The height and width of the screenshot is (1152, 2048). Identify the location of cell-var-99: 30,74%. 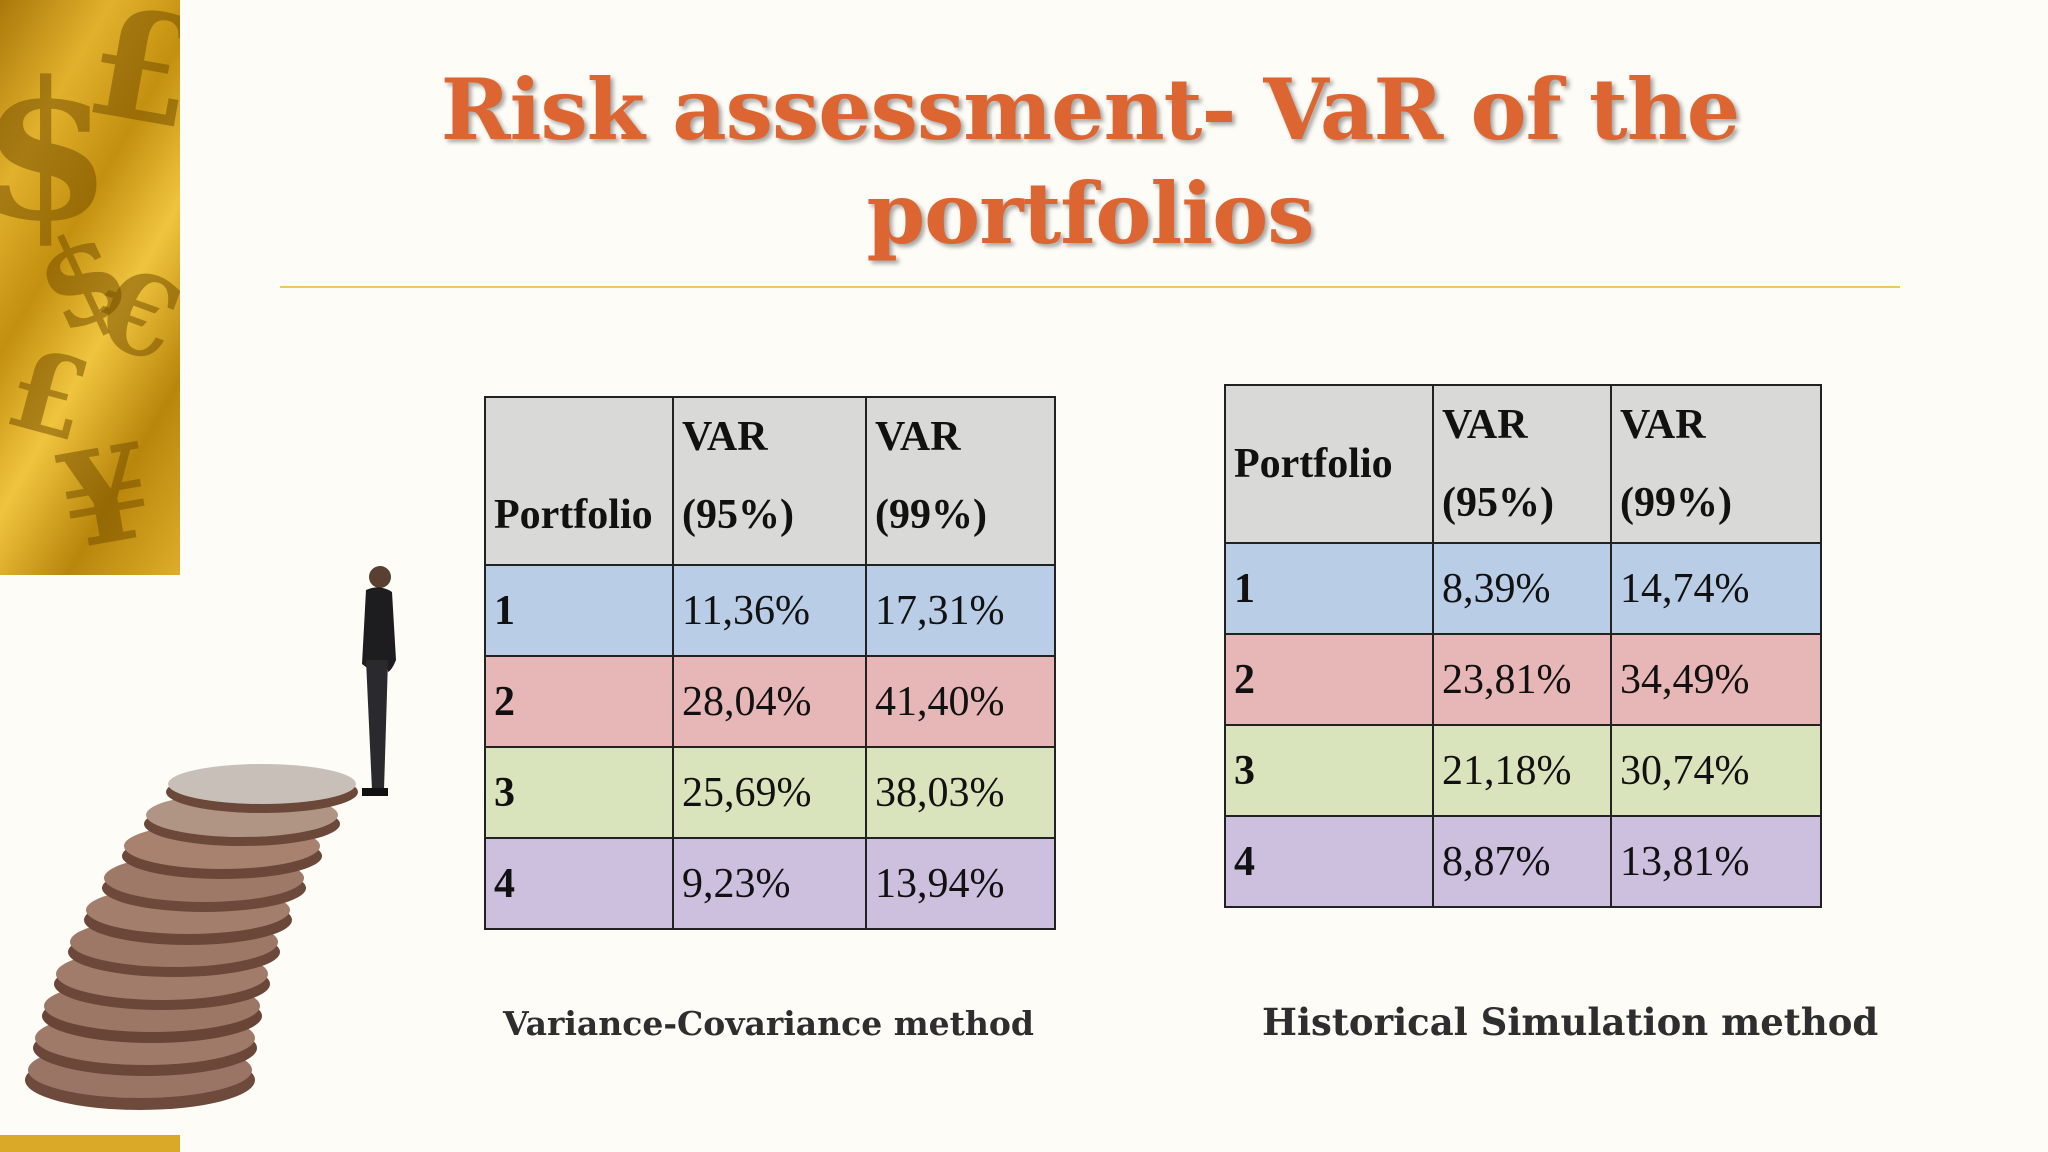
(1716, 770).